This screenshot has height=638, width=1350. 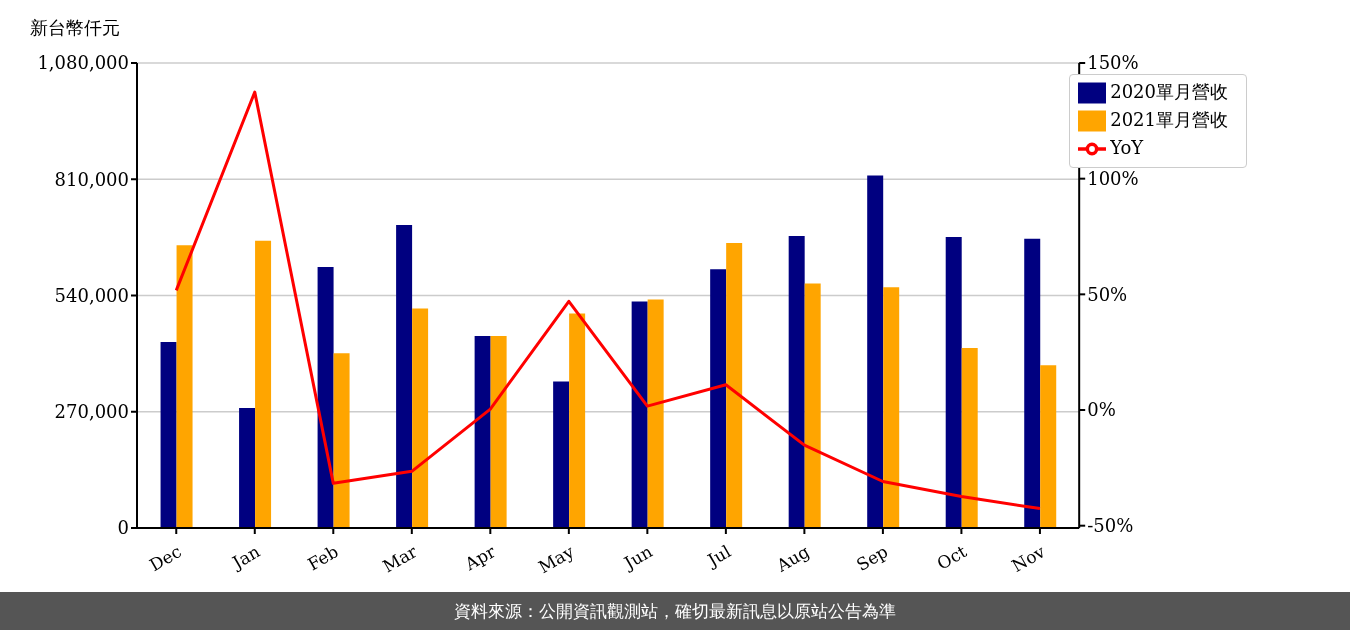 What do you see at coordinates (123, 528) in the screenshot?
I see `y-tick-label: 0` at bounding box center [123, 528].